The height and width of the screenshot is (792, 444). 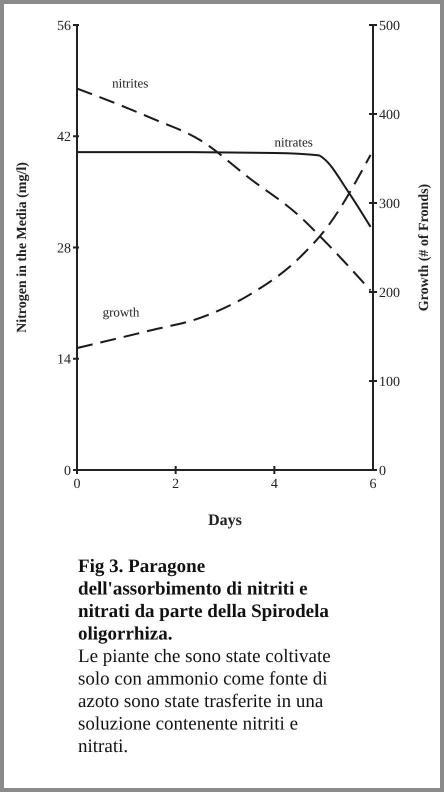 What do you see at coordinates (204, 701) in the screenshot?
I see `text: Le piante che sono state coltivate solo con ammonio come fonte di azoto sono state trasferite in una soluzione contenente nitriti e nitrati.` at bounding box center [204, 701].